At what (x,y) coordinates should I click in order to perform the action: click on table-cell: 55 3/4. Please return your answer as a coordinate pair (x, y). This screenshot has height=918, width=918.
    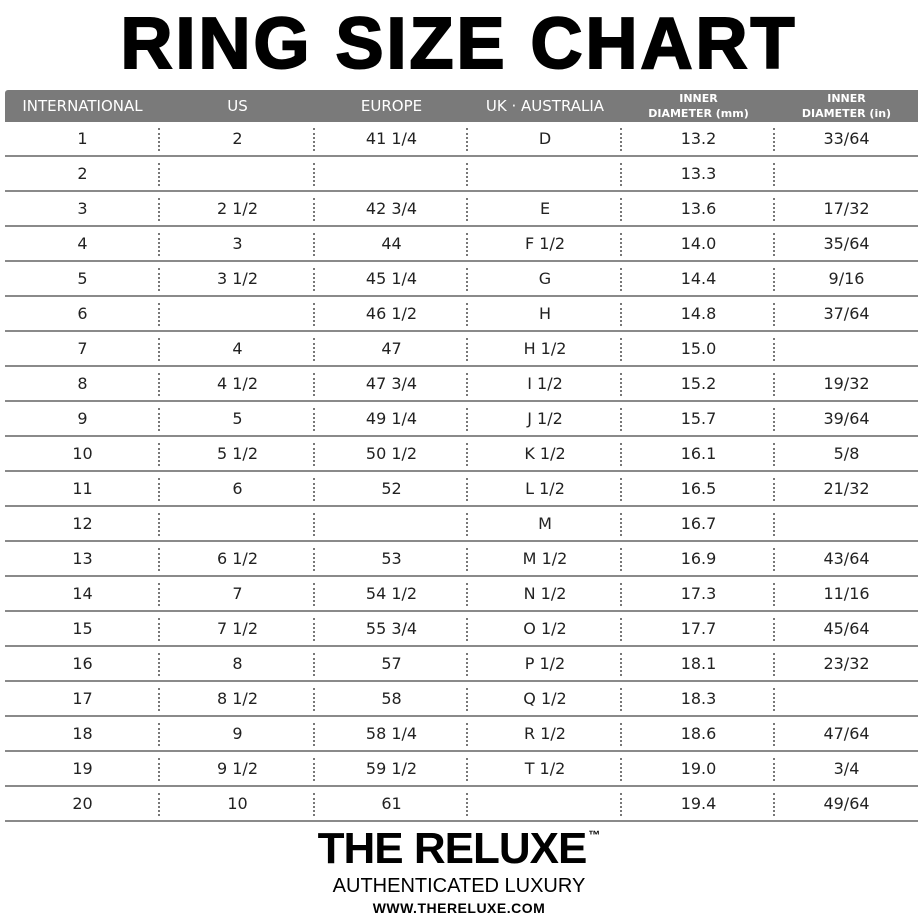
    Looking at the image, I should click on (391, 628).